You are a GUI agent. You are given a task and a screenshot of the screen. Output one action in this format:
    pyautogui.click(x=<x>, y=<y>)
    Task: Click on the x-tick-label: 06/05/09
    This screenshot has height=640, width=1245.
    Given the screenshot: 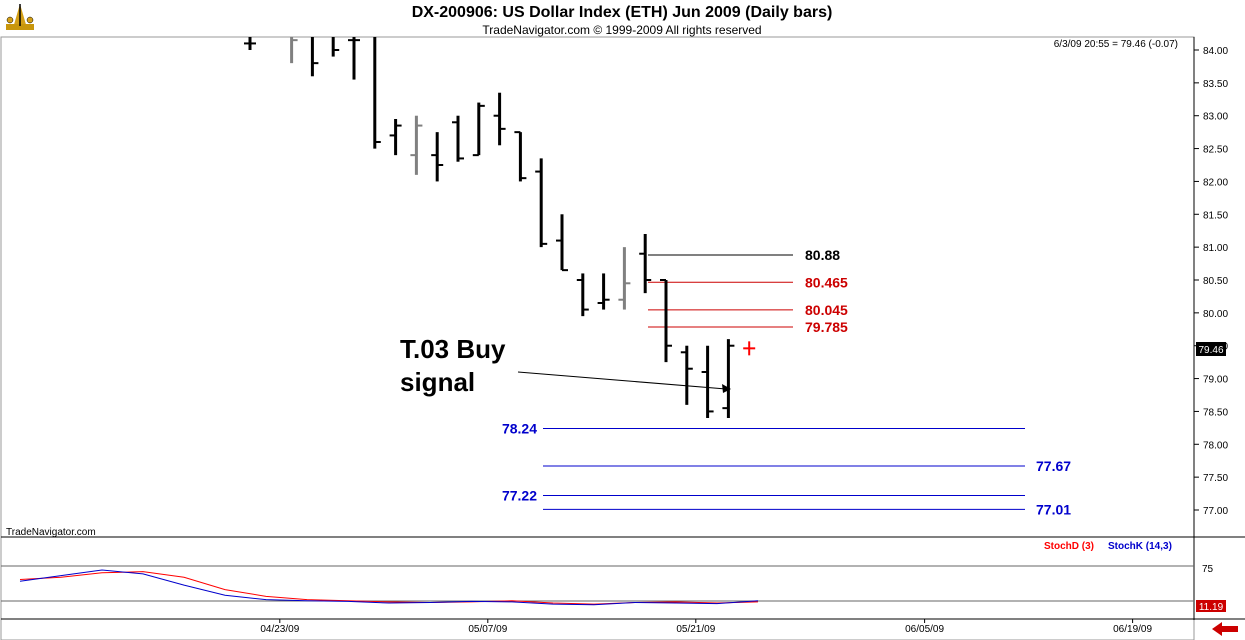 What is the action you would take?
    pyautogui.click(x=924, y=629)
    